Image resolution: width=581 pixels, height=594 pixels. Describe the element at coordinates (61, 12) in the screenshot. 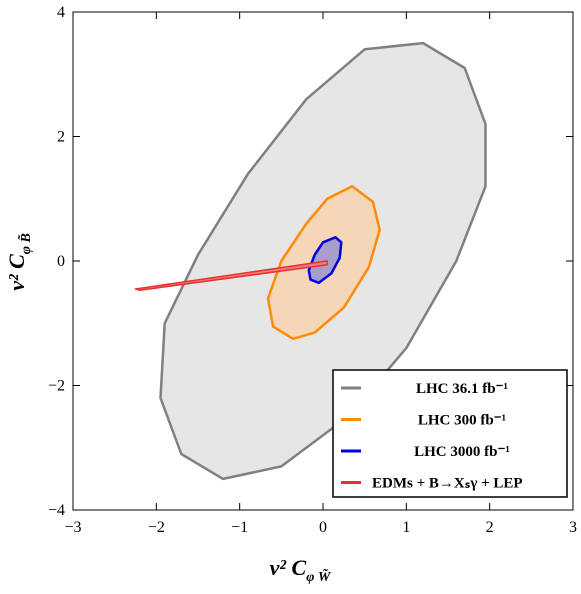

I see `y-tick-label: 4` at that location.